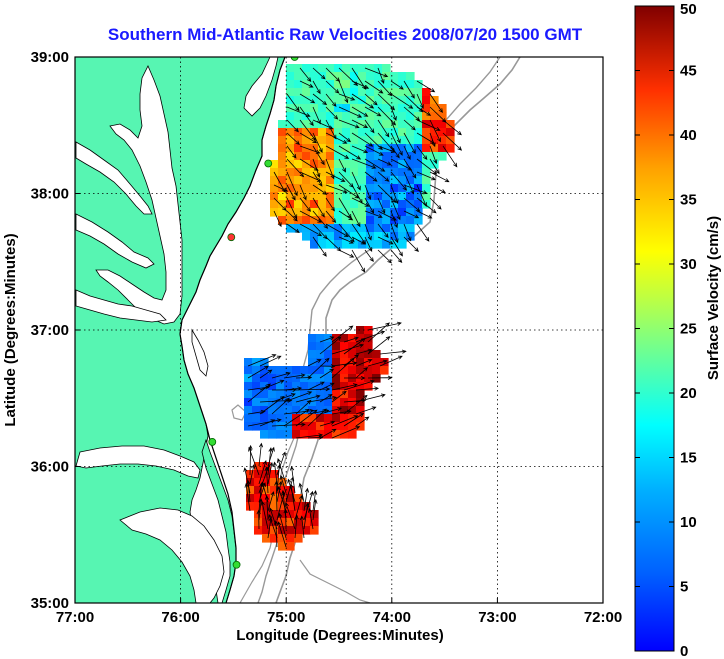  What do you see at coordinates (713, 298) in the screenshot?
I see `colorbar-label: Surface Velocity (cm/s)` at bounding box center [713, 298].